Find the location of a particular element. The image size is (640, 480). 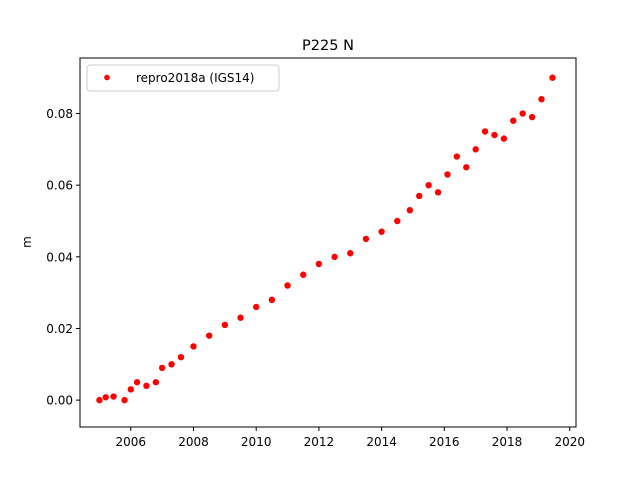

y-axis-label: m is located at coordinates (27, 242).